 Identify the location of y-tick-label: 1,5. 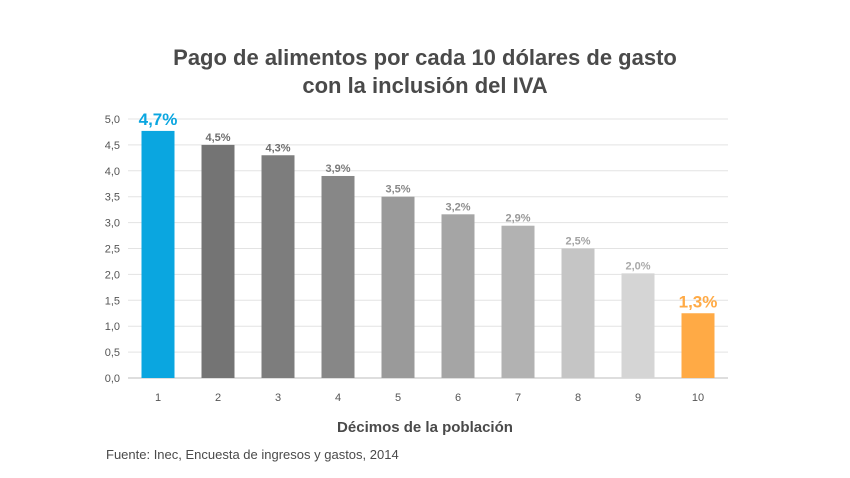
(112, 301).